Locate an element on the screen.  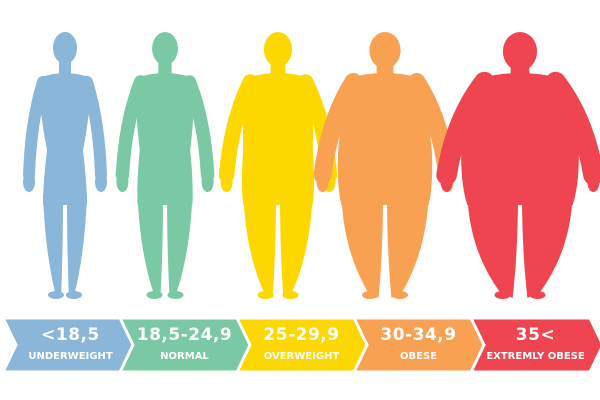
category-obese: 30-34,9 OBESE is located at coordinates (418, 341).